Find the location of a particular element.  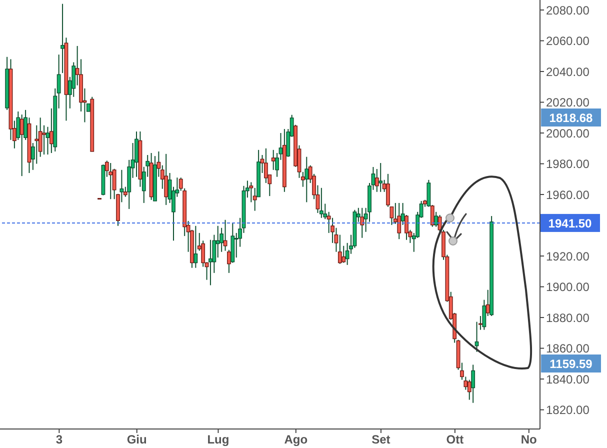

y-tick-label: 1860.00 is located at coordinates (568, 349).